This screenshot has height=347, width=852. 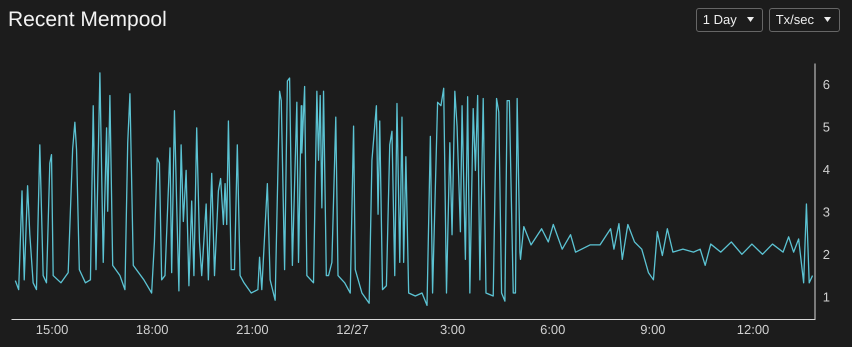 What do you see at coordinates (252, 329) in the screenshot?
I see `x-tick-label: 21:00` at bounding box center [252, 329].